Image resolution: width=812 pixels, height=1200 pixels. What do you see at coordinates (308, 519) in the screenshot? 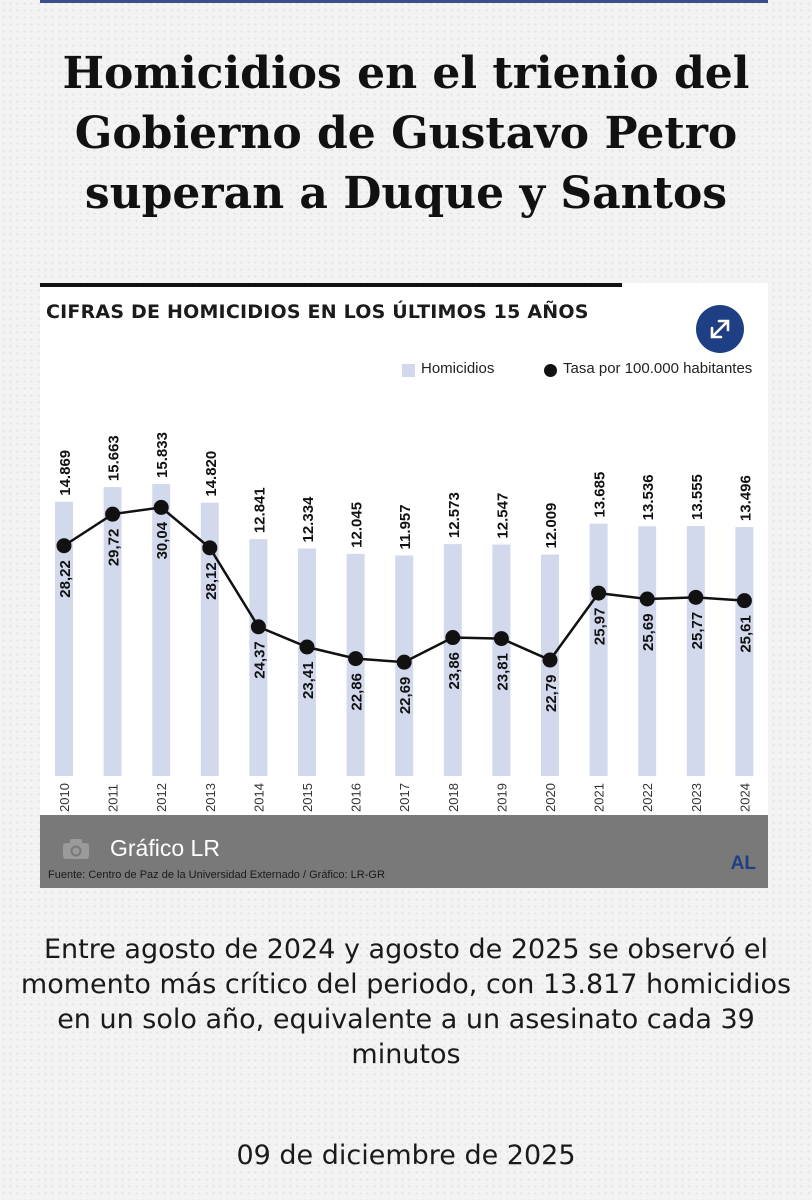
I see `bar-value-label: 12.334` at bounding box center [308, 519].